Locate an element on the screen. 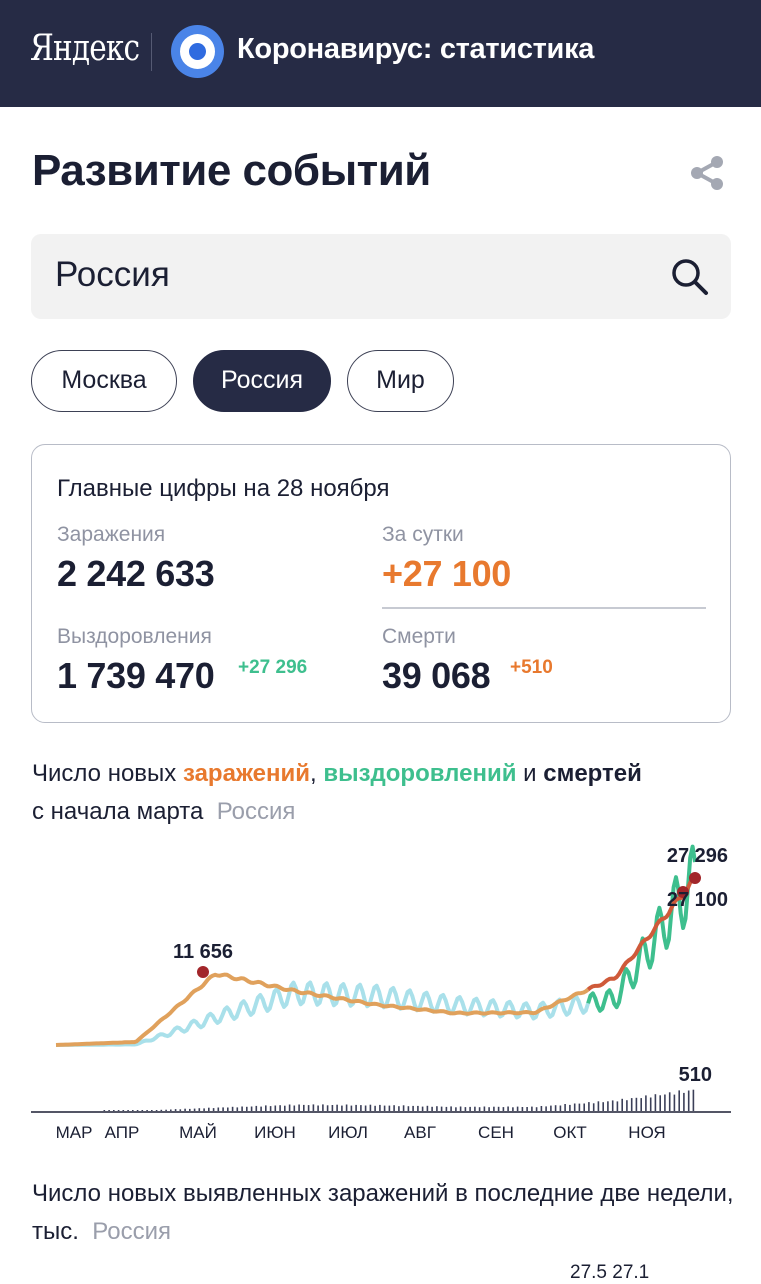 Image resolution: width=761 pixels, height=1284 pixels. recoveries-latest-label: 27 296 is located at coordinates (697, 856).